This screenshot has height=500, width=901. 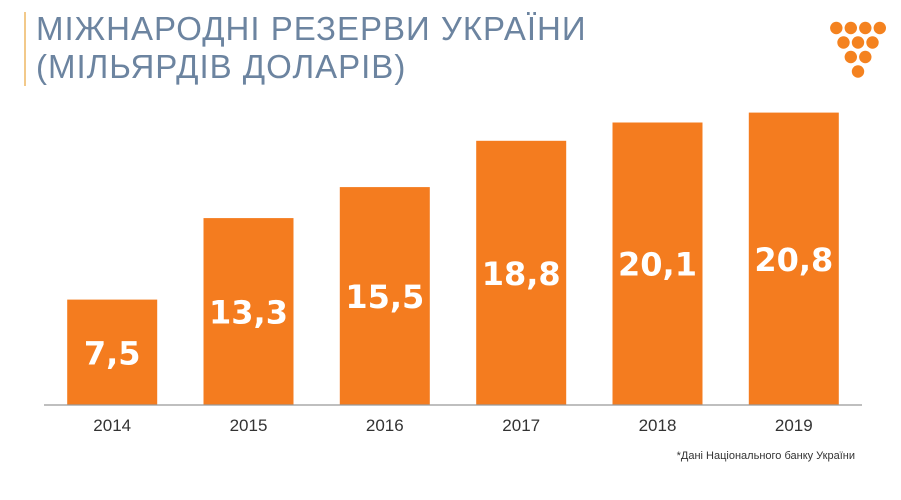 What do you see at coordinates (765, 456) in the screenshot?
I see `source-note: *Дані Національного банку України` at bounding box center [765, 456].